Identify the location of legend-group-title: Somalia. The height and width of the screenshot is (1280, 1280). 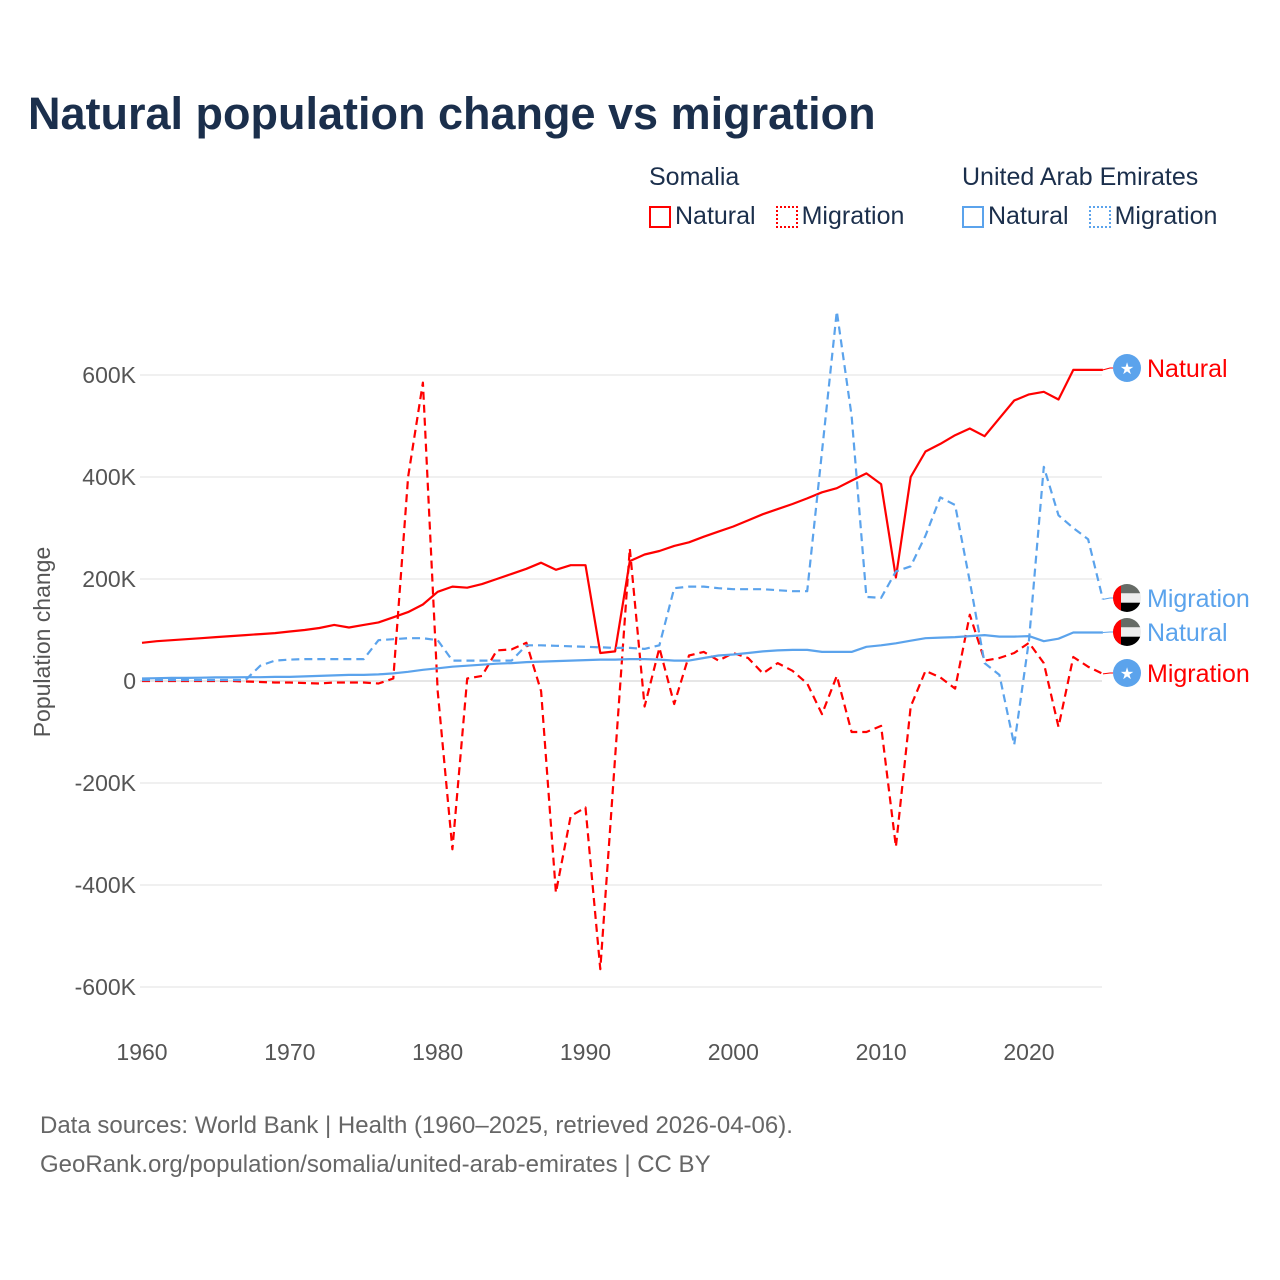
(694, 177).